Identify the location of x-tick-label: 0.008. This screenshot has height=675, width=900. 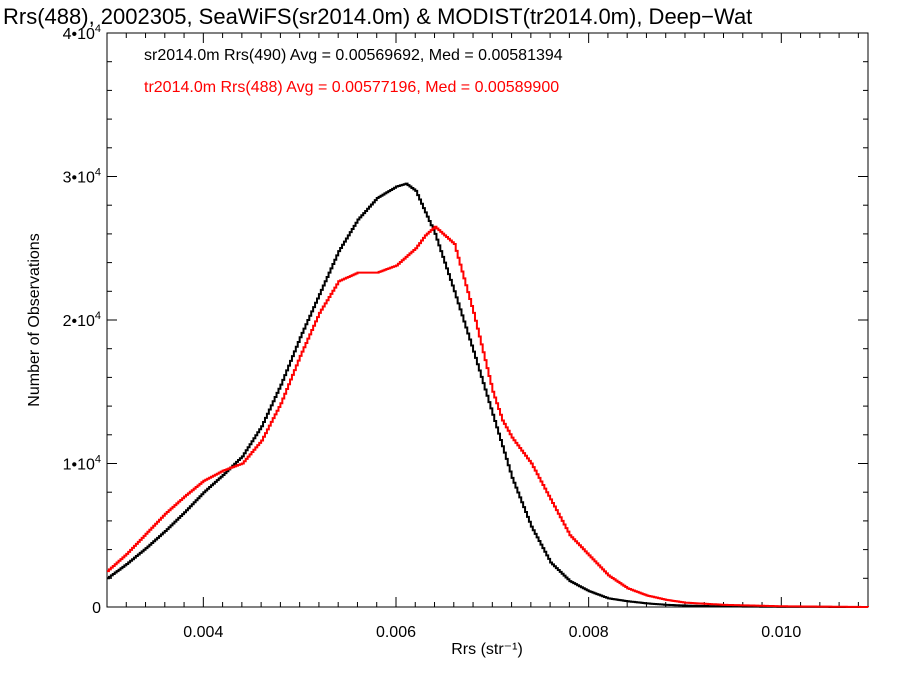
(589, 632).